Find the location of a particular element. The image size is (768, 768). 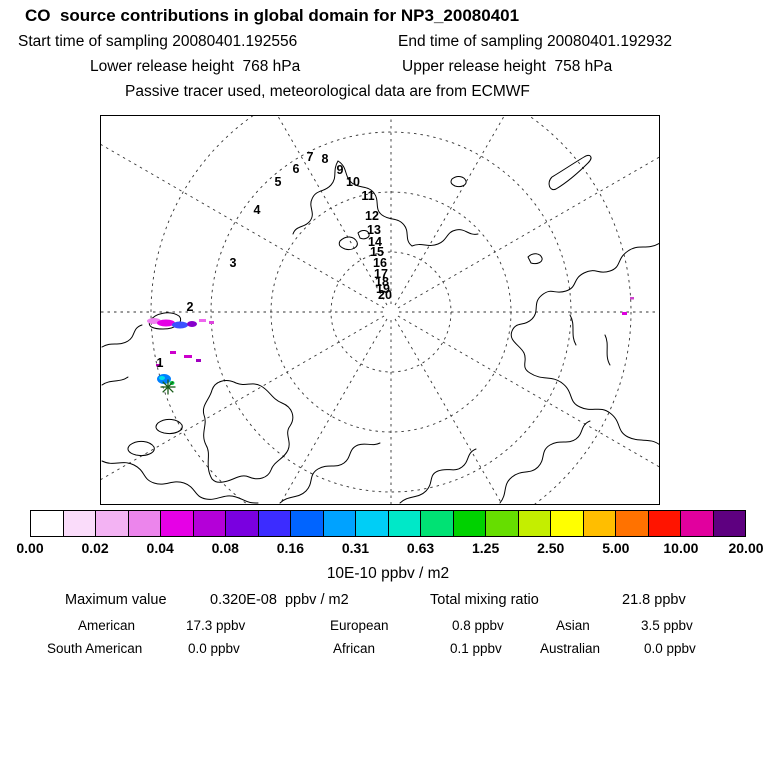

trajectory-point-label: 13 is located at coordinates (374, 230).